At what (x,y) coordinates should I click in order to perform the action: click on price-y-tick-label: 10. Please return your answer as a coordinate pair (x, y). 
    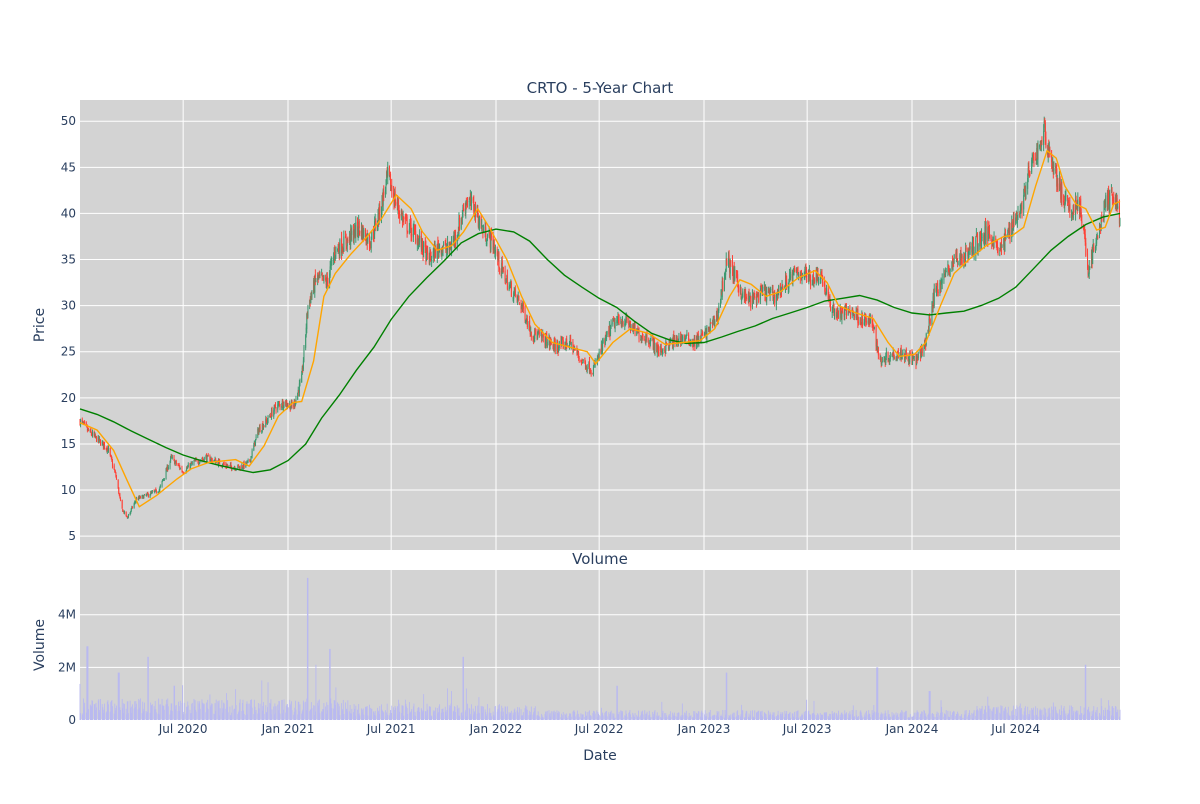
    Looking at the image, I should click on (68, 490).